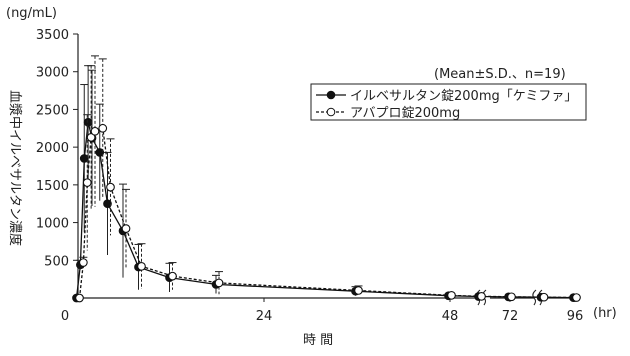 This screenshot has height=356, width=630. What do you see at coordinates (500, 74) in the screenshot?
I see `annotation: (Mean±S.D.、n=19)` at bounding box center [500, 74].